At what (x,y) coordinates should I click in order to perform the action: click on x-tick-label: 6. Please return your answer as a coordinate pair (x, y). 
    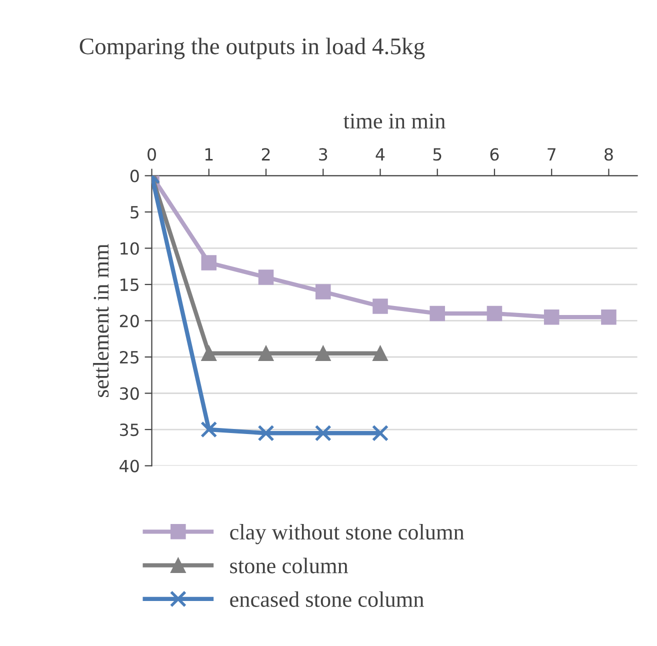
    Looking at the image, I should click on (494, 154).